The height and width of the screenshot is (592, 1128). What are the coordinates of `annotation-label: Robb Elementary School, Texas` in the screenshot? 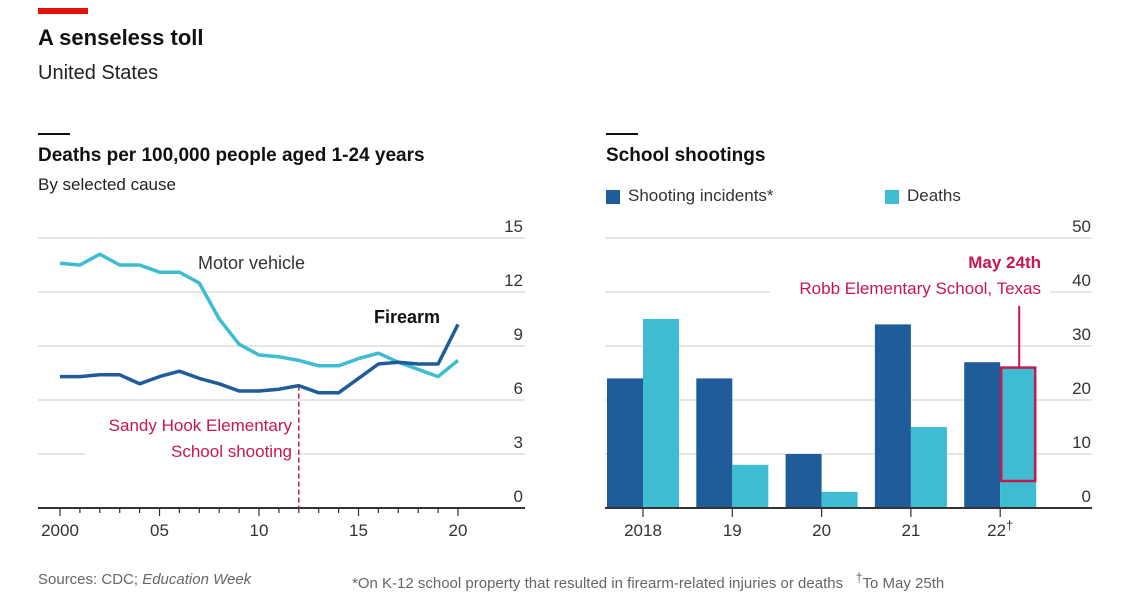 It's located at (920, 288).